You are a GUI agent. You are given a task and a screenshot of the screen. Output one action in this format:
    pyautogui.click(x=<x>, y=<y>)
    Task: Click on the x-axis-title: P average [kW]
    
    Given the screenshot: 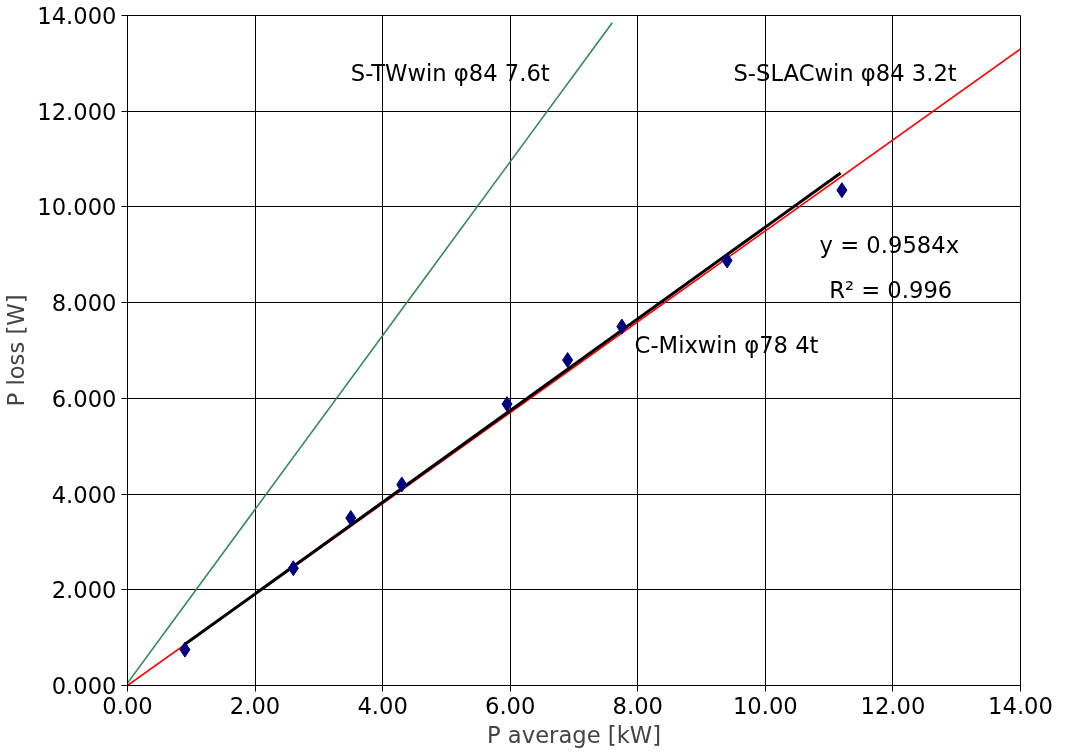 What is the action you would take?
    pyautogui.click(x=574, y=734)
    